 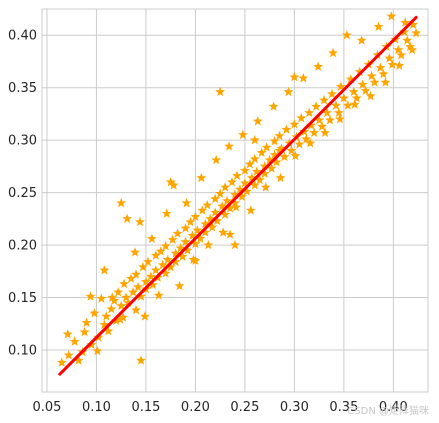 What do you see at coordinates (22, 351) in the screenshot?
I see `y-tick-label: 0.10` at bounding box center [22, 351].